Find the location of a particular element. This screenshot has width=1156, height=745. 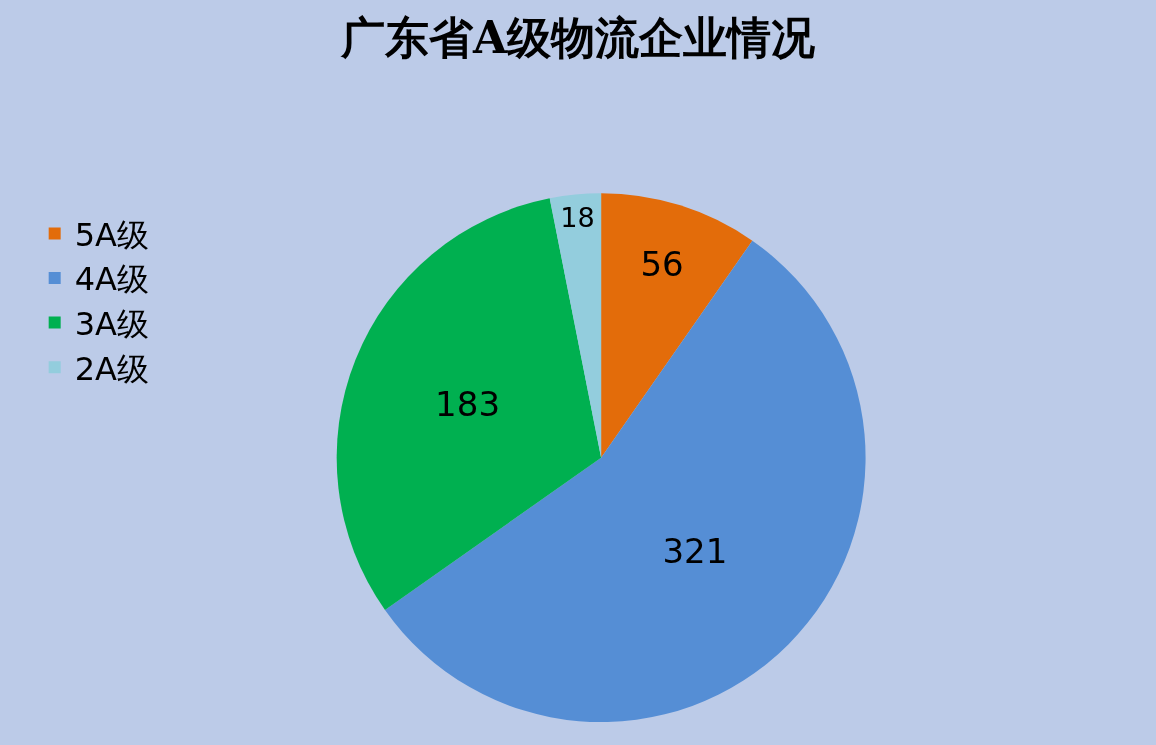

legend-label: 5A级 is located at coordinates (111, 234).